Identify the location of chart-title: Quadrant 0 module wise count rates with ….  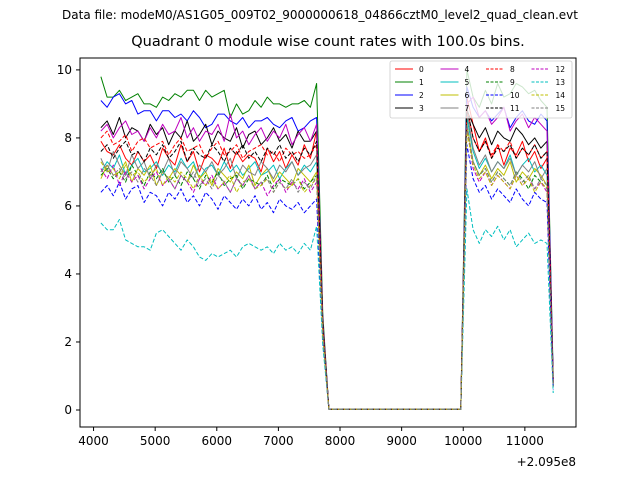
(328, 42).